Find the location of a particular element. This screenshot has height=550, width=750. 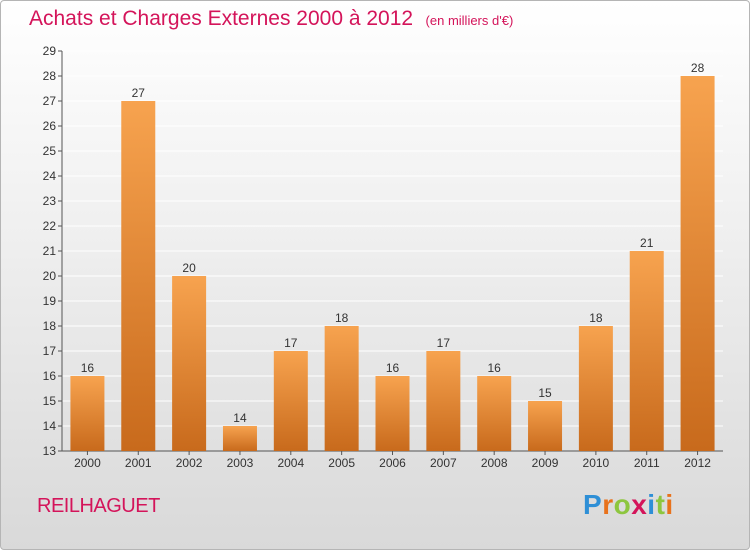

y-tick-label: 13 is located at coordinates (50, 451).